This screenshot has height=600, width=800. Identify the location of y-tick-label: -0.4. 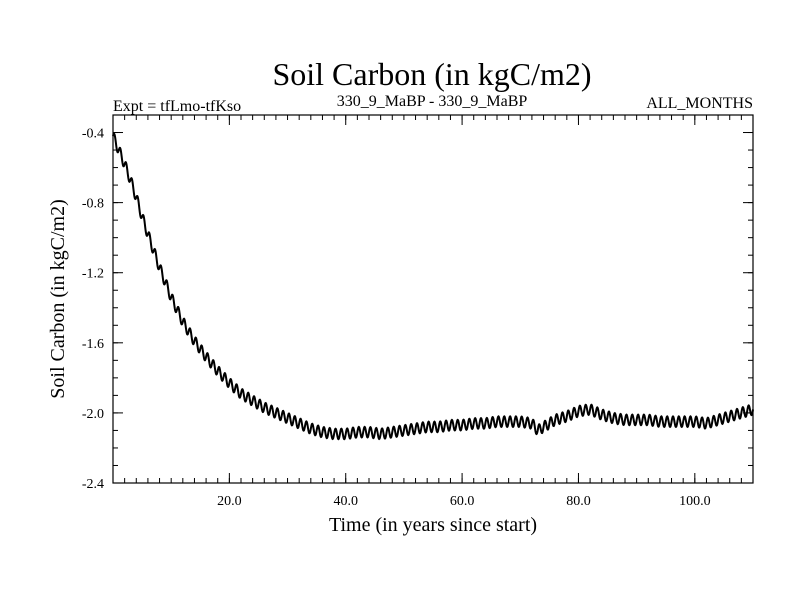
(93, 134).